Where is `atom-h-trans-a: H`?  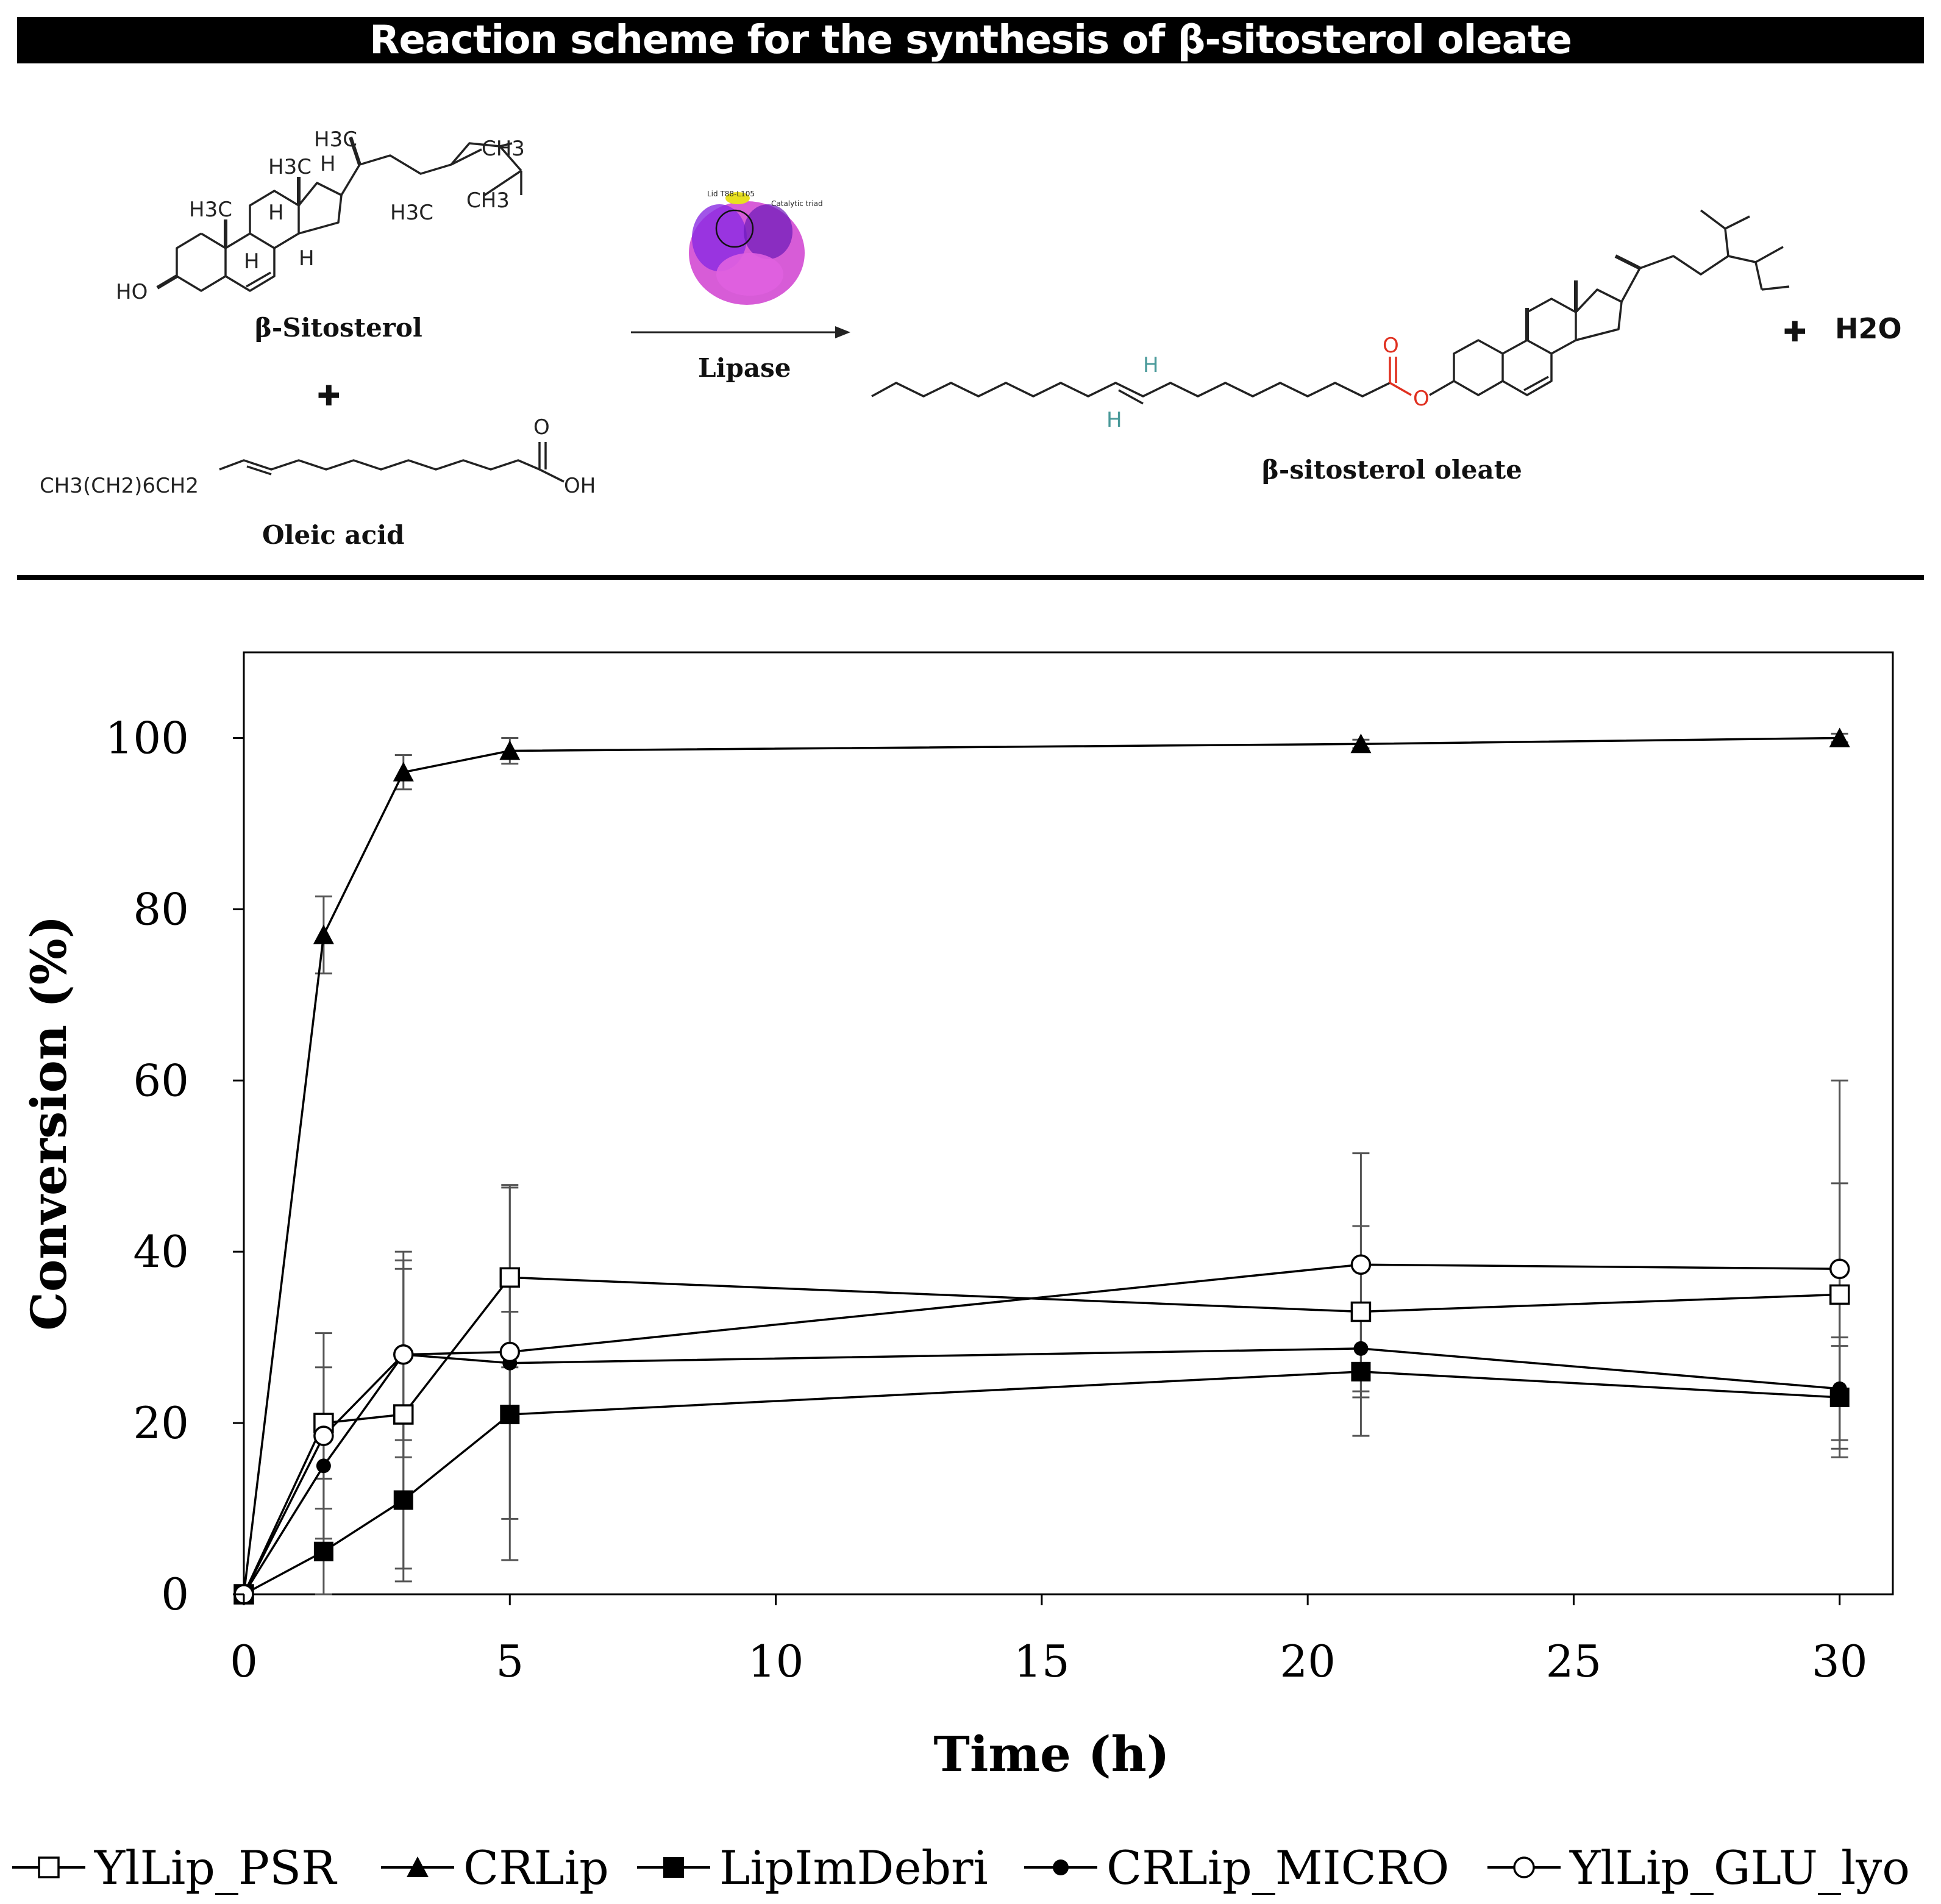
atom-h-trans-a: H is located at coordinates (1151, 365).